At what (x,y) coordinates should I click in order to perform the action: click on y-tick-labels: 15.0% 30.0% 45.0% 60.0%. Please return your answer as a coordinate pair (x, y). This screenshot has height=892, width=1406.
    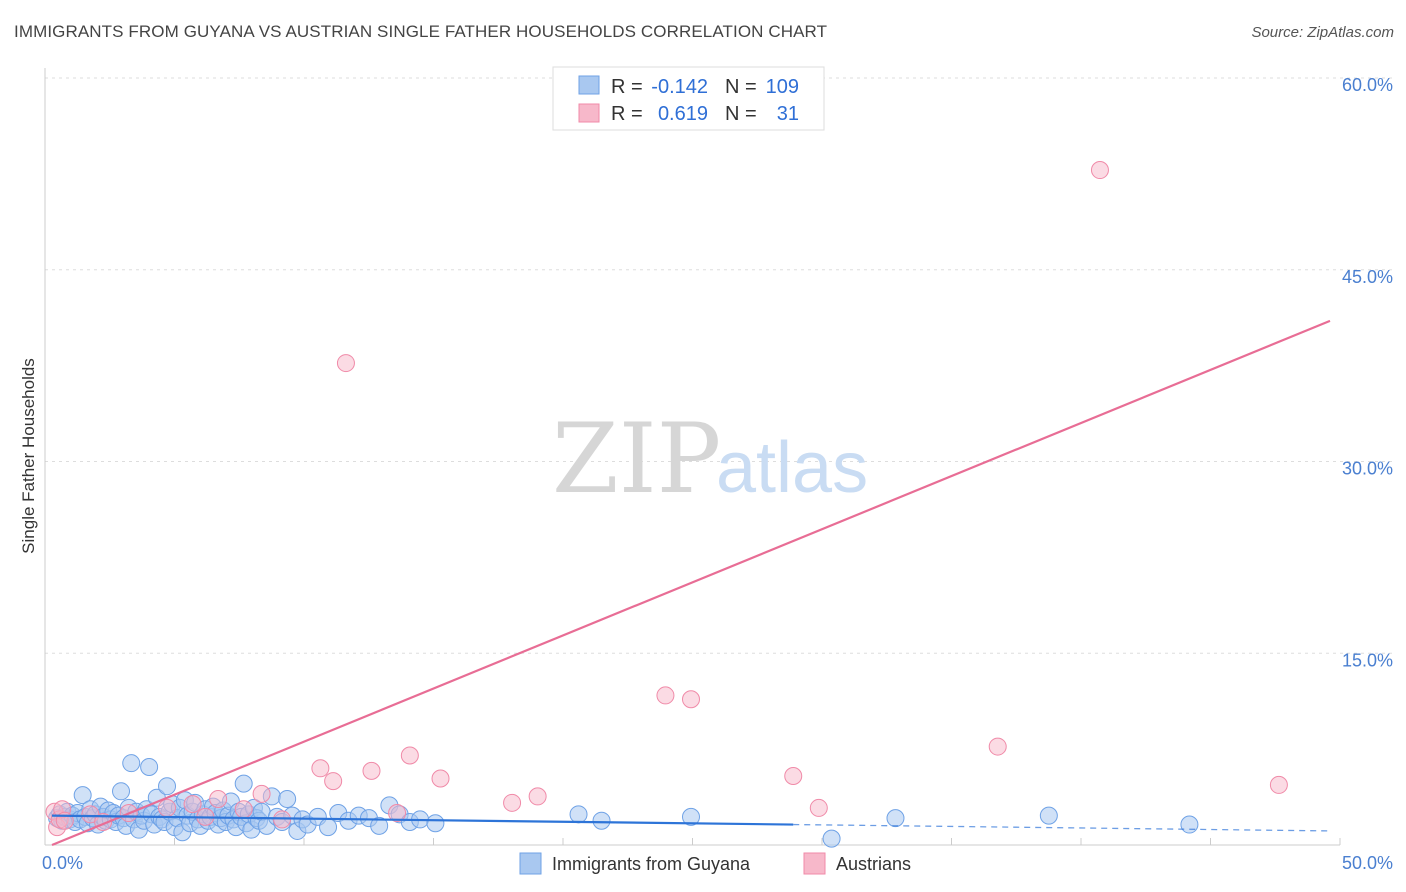
    Looking at the image, I should click on (1367, 372).